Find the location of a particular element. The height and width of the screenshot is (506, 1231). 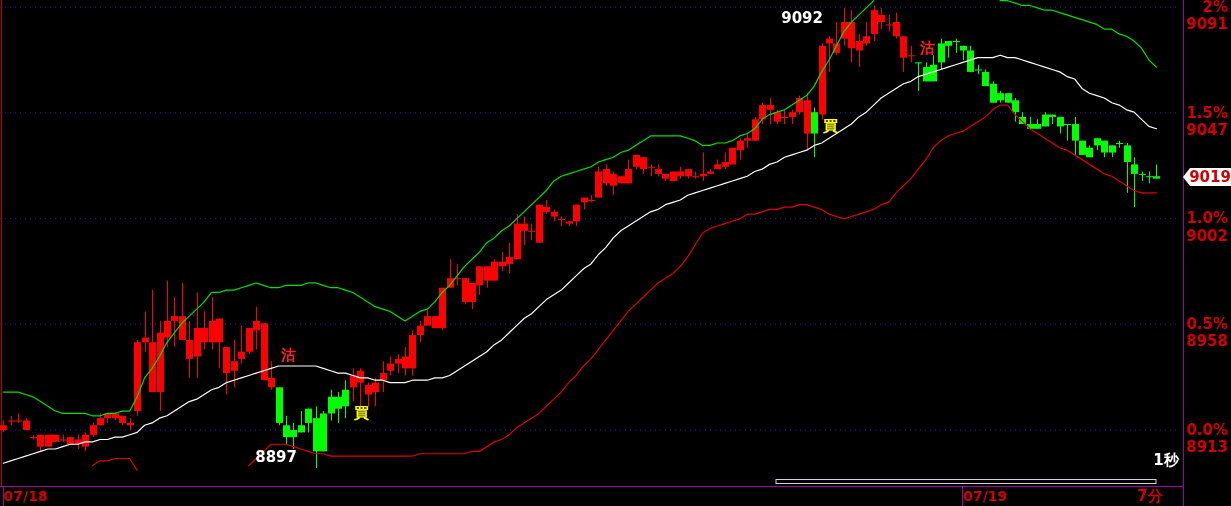

y2-tick-label: 0.5% is located at coordinates (1207, 324).